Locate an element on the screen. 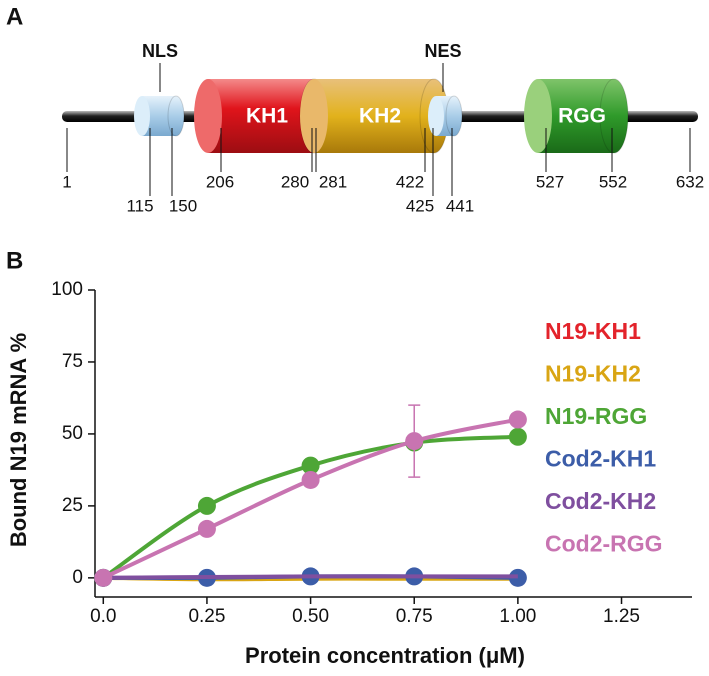 Image resolution: width=709 pixels, height=676 pixels. y-axis-label: Bound N19 mRNA % is located at coordinates (18, 440).